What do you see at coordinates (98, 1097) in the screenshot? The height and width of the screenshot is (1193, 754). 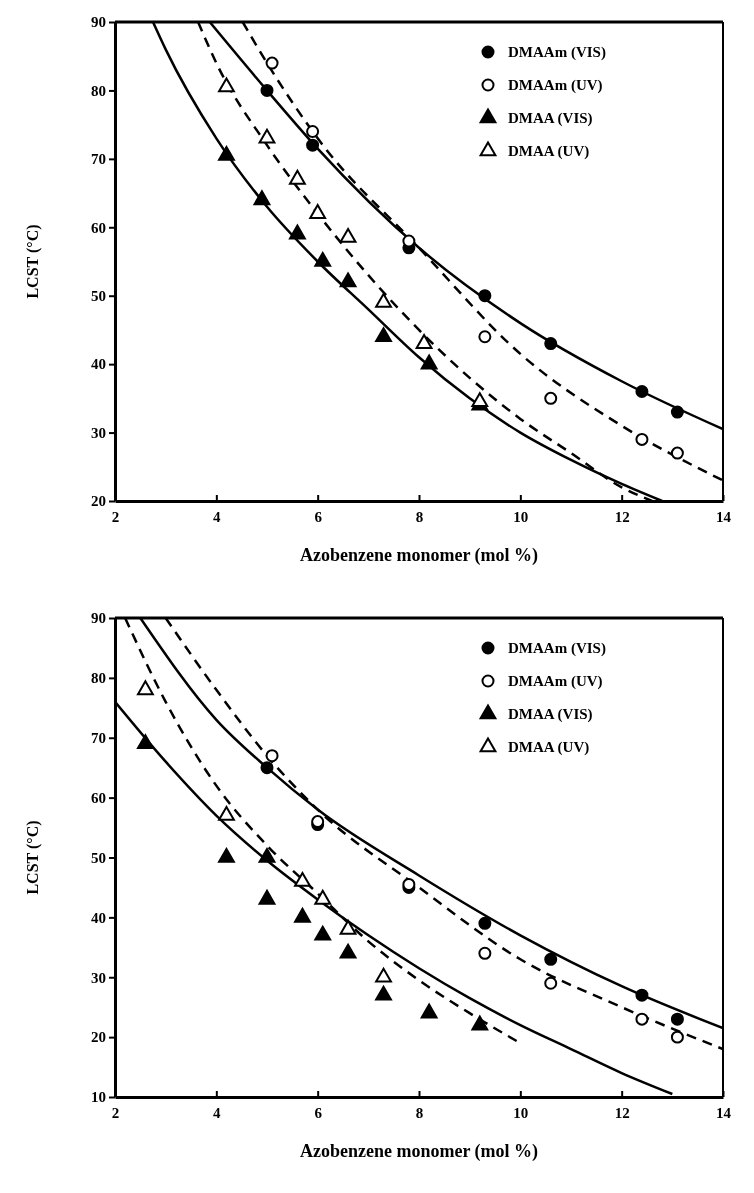 I see `y-tick-label: 10` at bounding box center [98, 1097].